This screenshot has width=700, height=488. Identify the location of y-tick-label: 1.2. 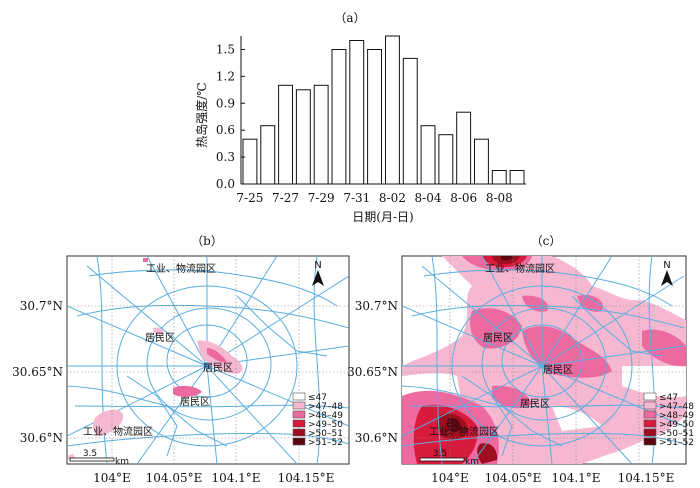
(225, 76).